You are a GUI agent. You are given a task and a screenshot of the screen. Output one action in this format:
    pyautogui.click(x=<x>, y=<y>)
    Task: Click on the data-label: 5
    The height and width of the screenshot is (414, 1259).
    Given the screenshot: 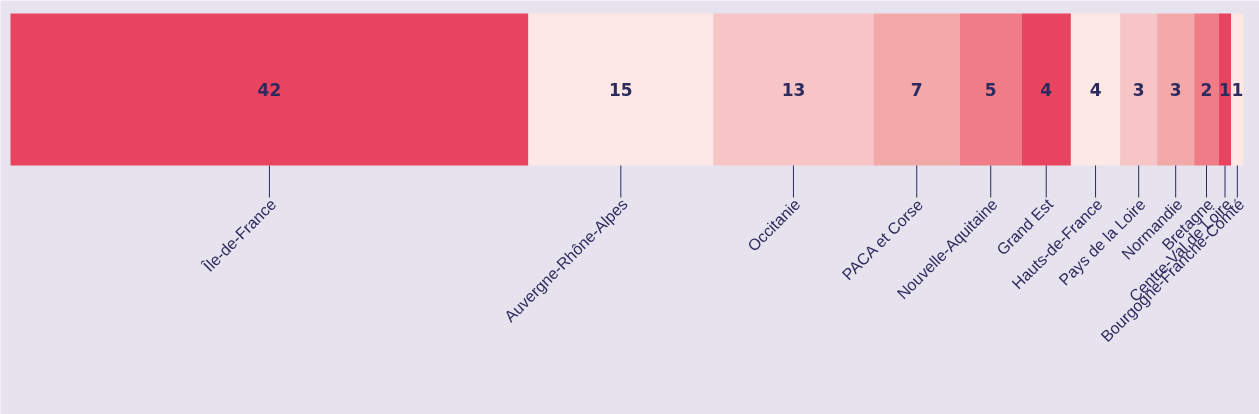 What is the action you would take?
    pyautogui.click(x=990, y=90)
    